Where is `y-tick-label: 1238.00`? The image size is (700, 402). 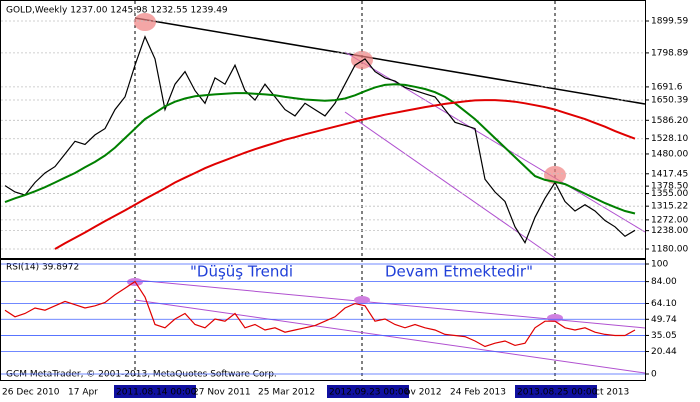 y-tick-label: 1238.00 is located at coordinates (669, 231).